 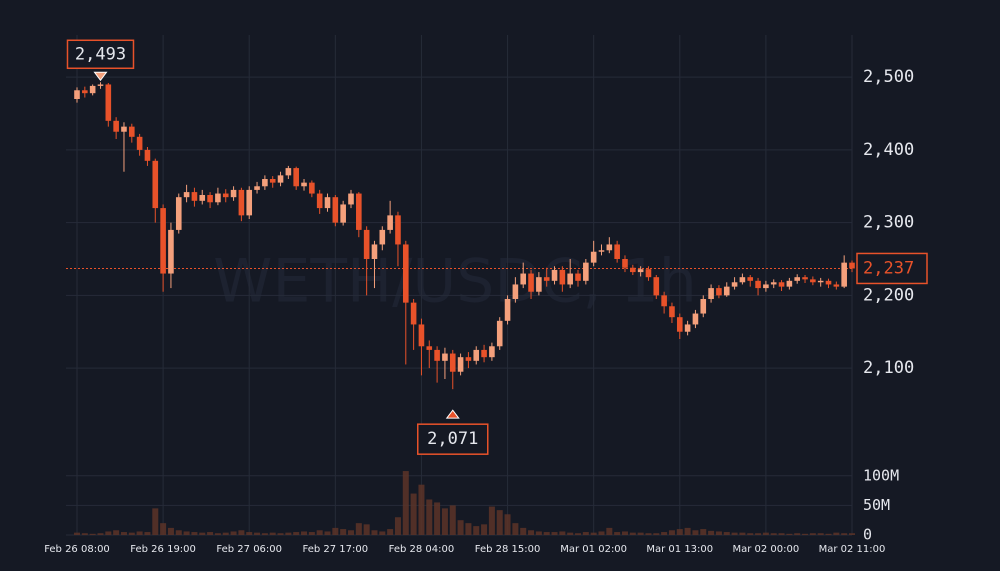 What do you see at coordinates (867, 535) in the screenshot?
I see `volume-tick-label: 0` at bounding box center [867, 535].